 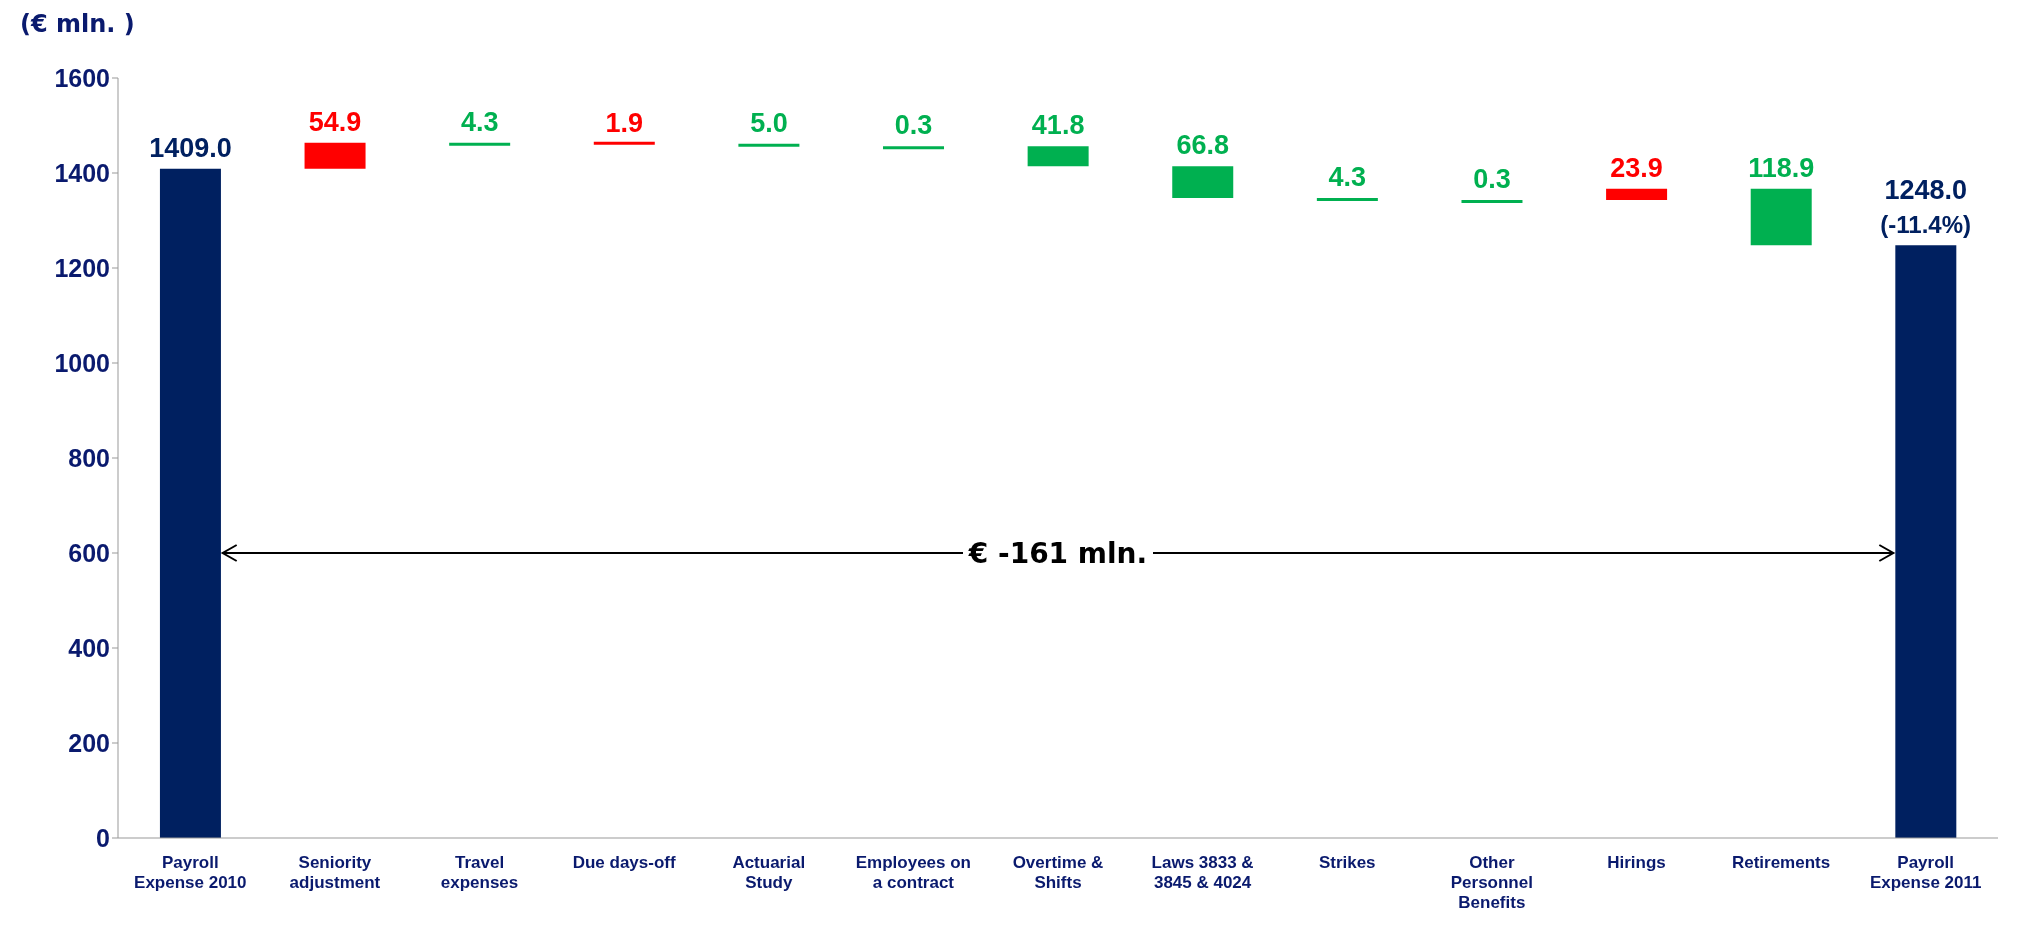 I want to click on x-tick-label: Payroll Expense 2011, so click(x=1925, y=872).